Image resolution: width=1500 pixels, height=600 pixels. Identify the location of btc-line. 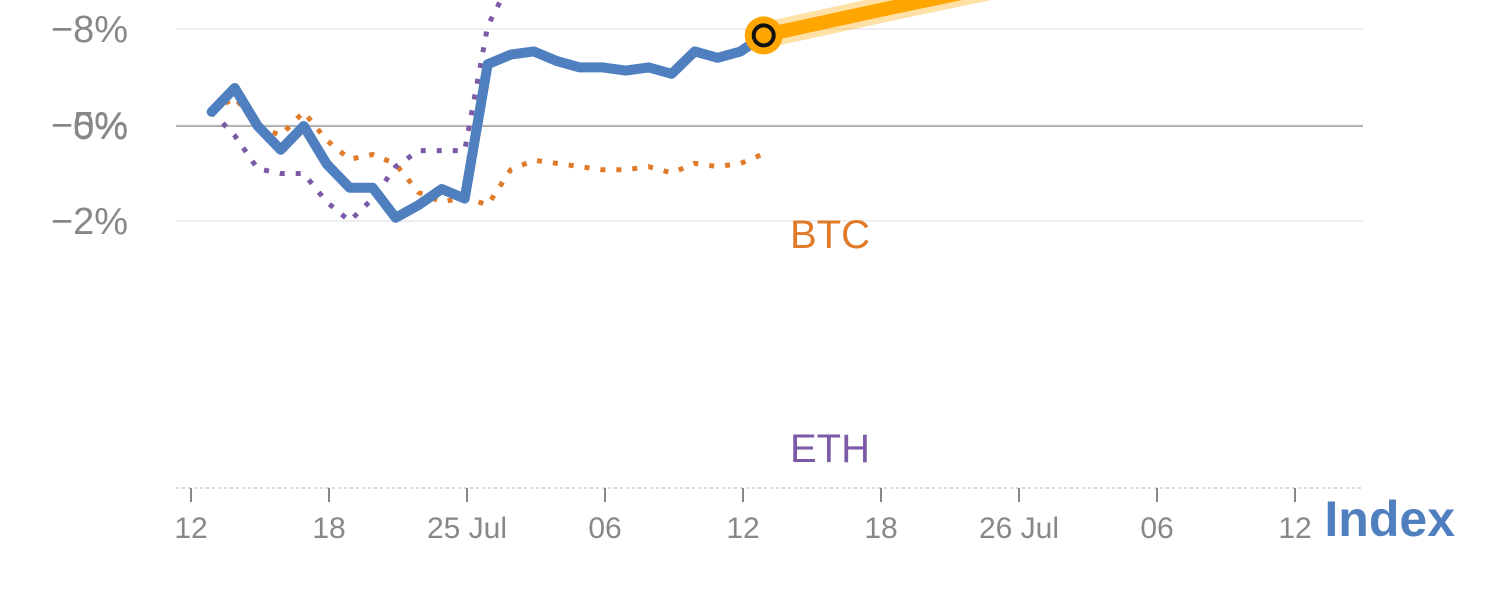
(487, 151).